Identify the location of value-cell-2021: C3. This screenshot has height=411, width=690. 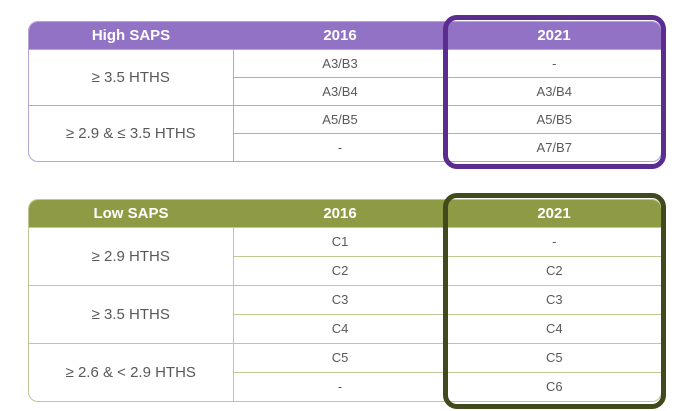
(553, 299).